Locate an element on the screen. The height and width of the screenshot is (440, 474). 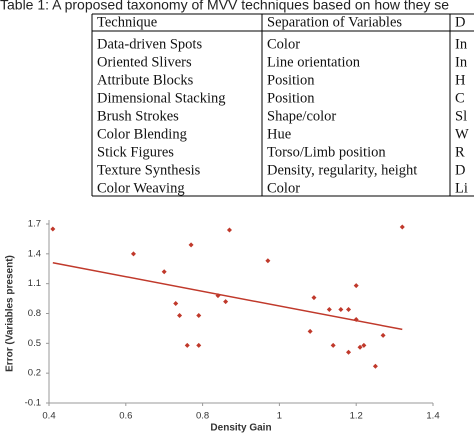
x-axis-label: Density Gain is located at coordinates (240, 428).